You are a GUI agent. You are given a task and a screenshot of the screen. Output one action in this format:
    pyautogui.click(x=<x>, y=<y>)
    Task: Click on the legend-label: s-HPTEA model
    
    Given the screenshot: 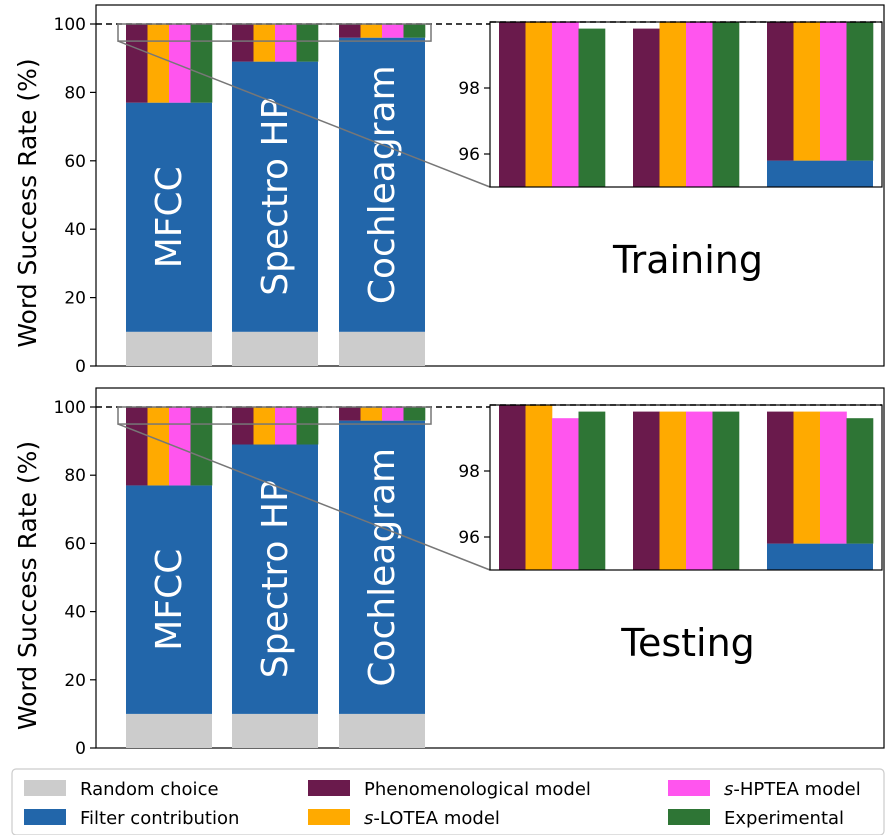 What is the action you would take?
    pyautogui.click(x=792, y=789)
    